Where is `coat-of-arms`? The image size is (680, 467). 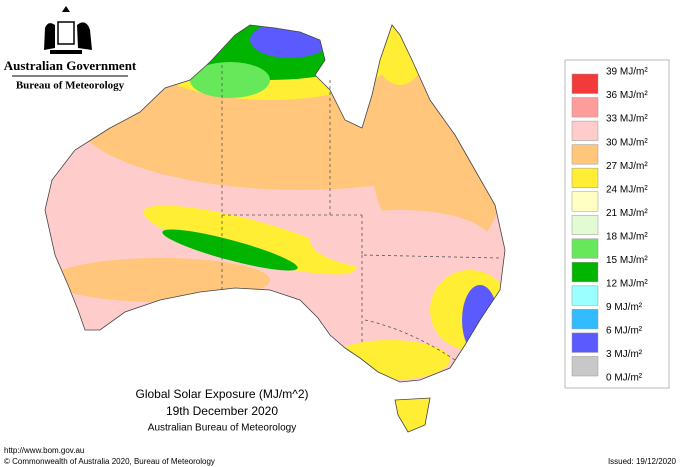
coat-of-arms is located at coordinates (68, 30).